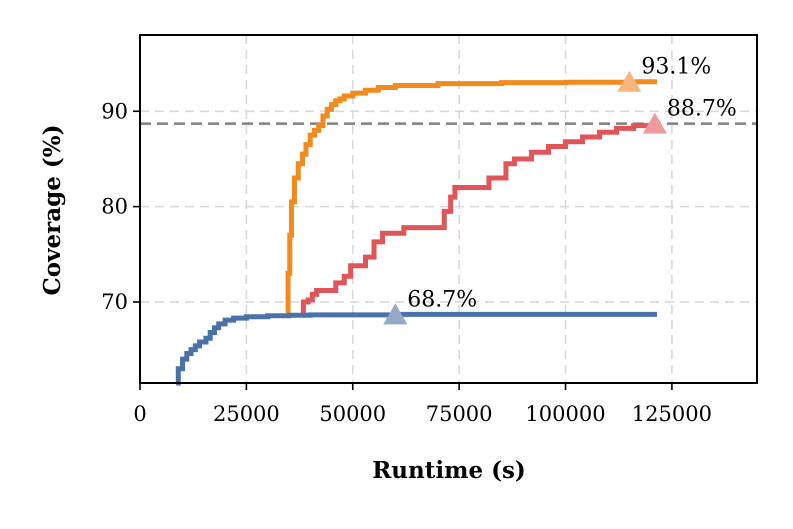 The height and width of the screenshot is (529, 793). What do you see at coordinates (139, 414) in the screenshot?
I see `x-tick-label: 0` at bounding box center [139, 414].